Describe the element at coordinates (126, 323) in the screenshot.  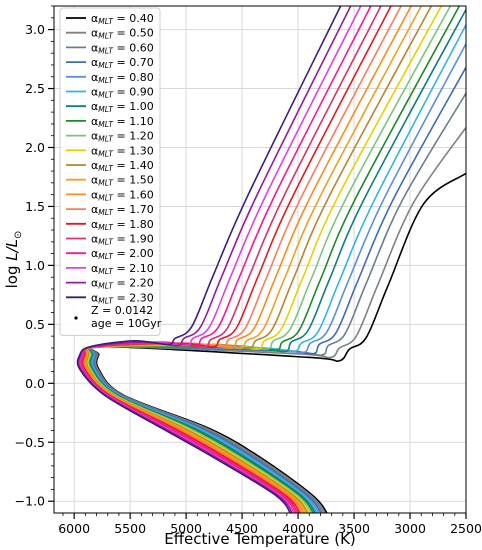
I see `legend-annotation-line2: age = 10Gyr` at that location.